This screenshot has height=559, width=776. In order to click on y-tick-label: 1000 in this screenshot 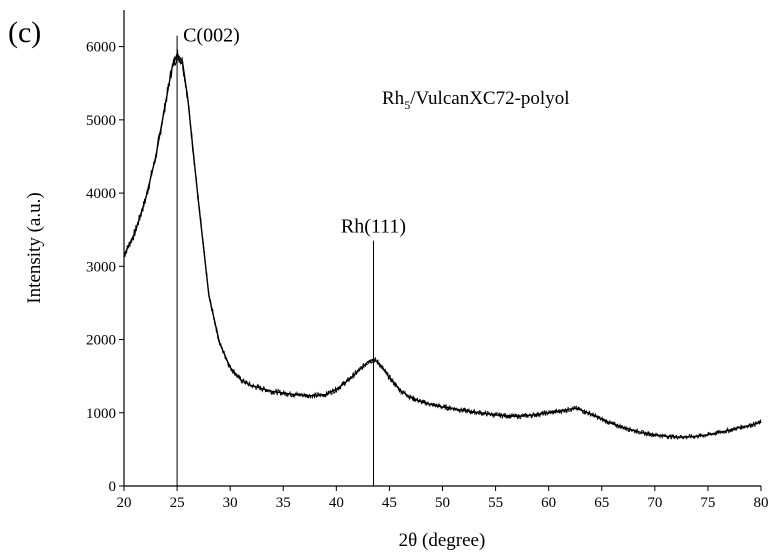, I will do `click(101, 414)`.